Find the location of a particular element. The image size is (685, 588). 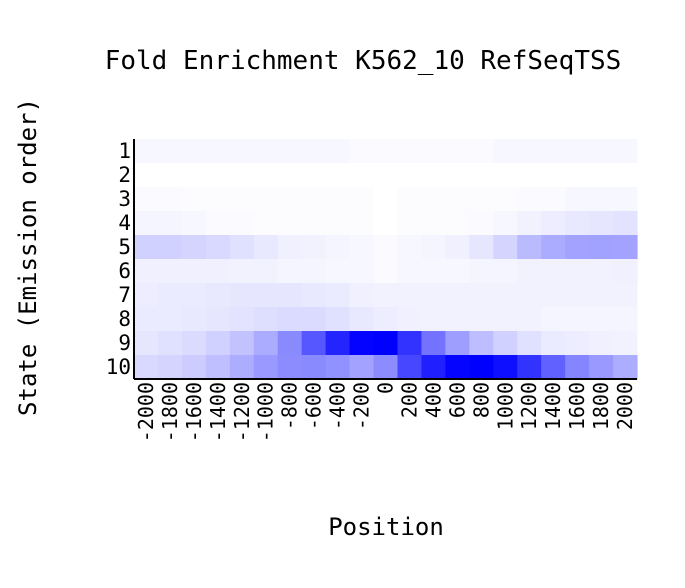

y-axis-label: State (Emission order) is located at coordinates (28, 257).